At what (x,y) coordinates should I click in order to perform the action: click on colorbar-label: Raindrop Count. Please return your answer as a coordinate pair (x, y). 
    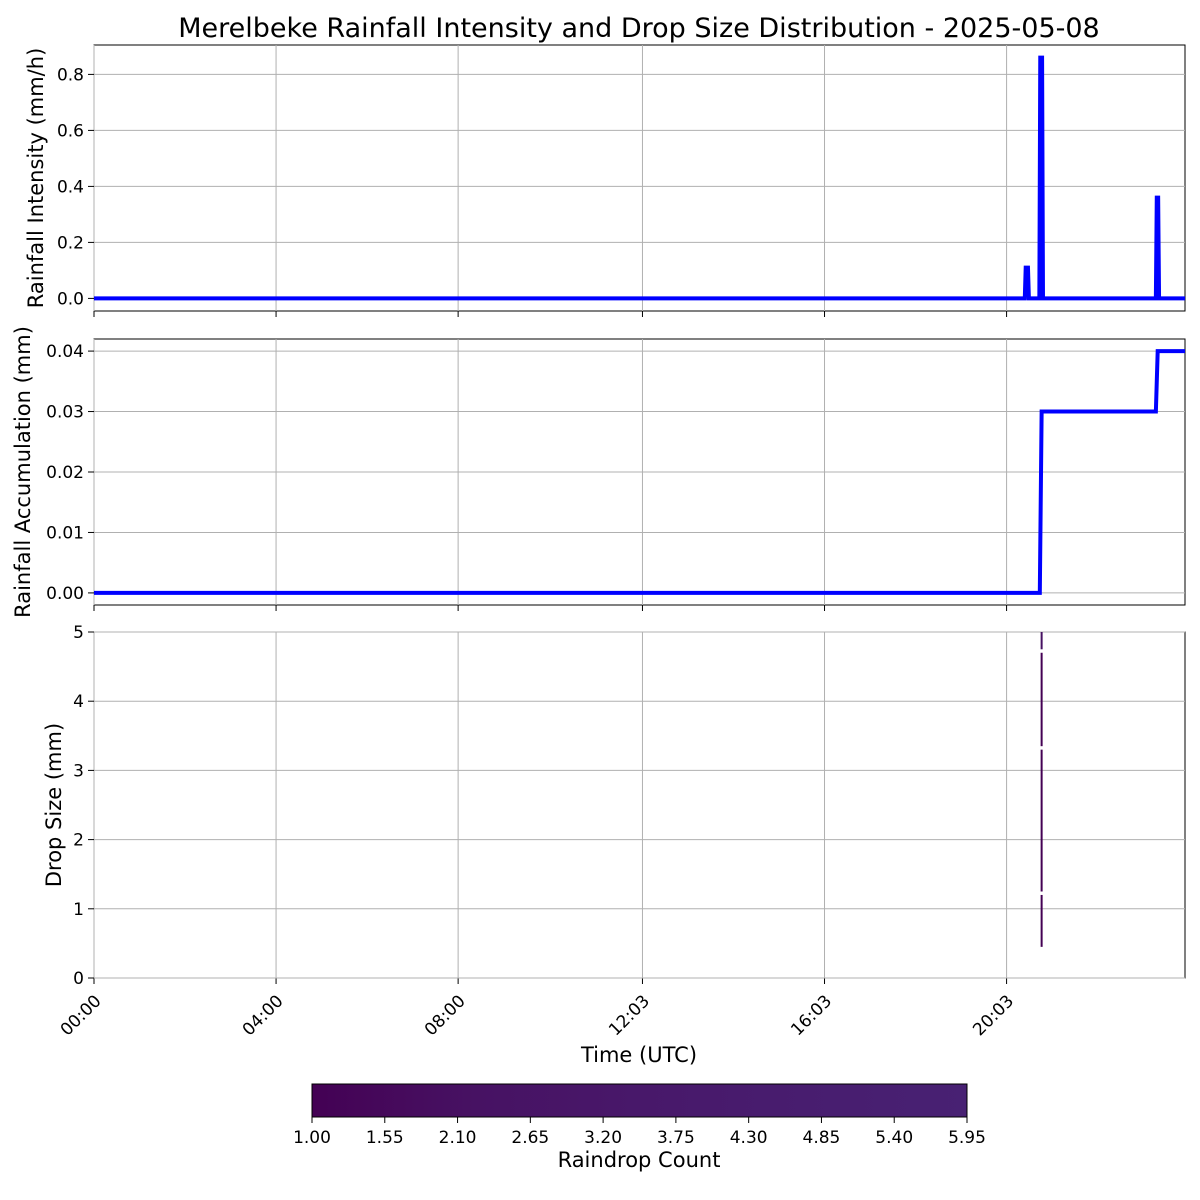
    Looking at the image, I should click on (639, 1160).